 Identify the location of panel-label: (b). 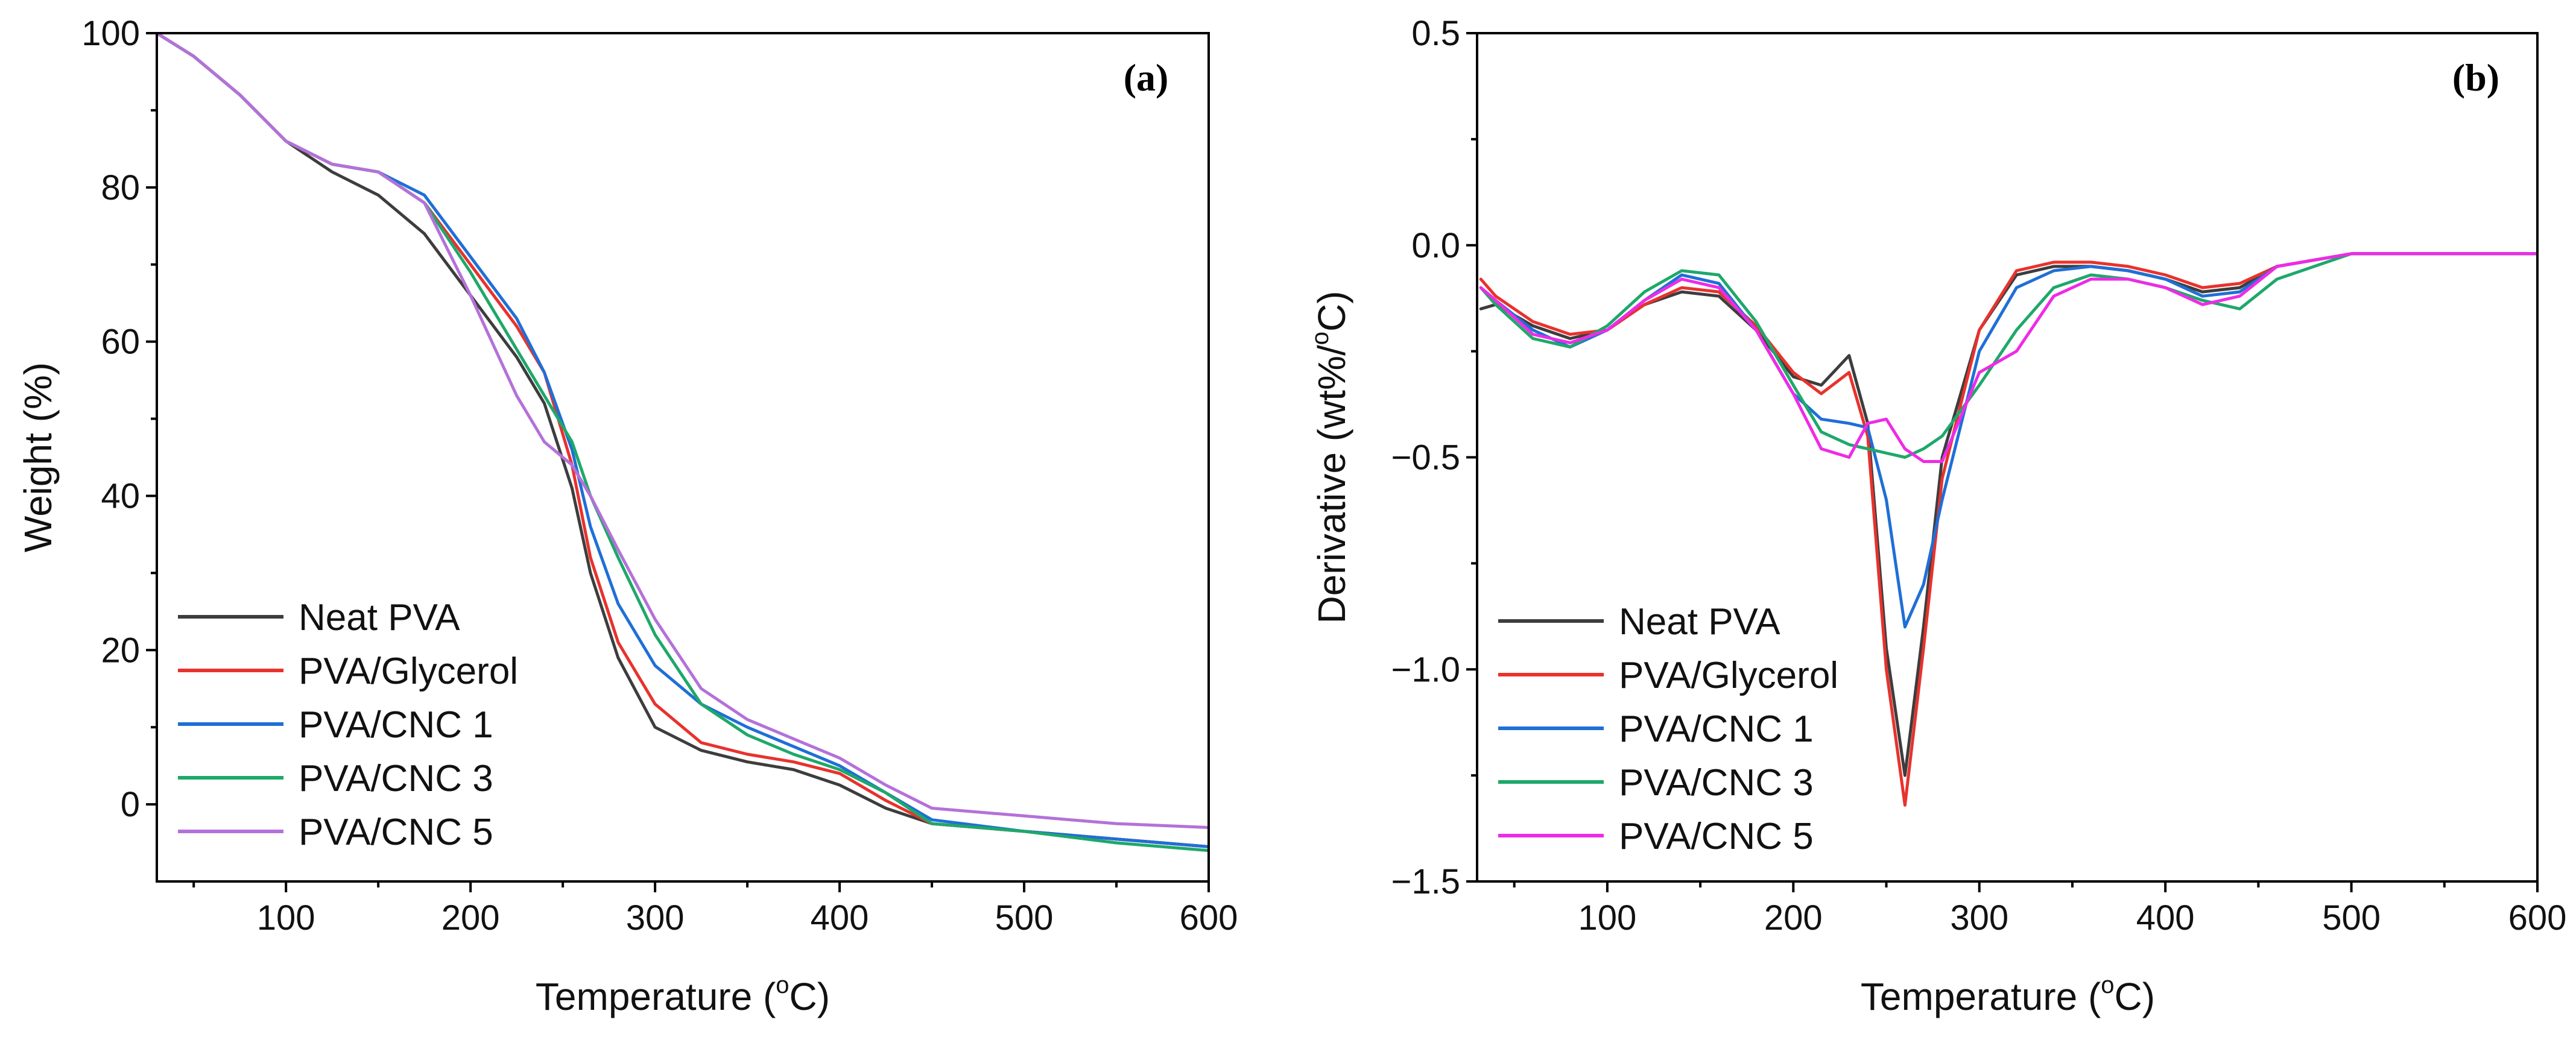
(2475, 77).